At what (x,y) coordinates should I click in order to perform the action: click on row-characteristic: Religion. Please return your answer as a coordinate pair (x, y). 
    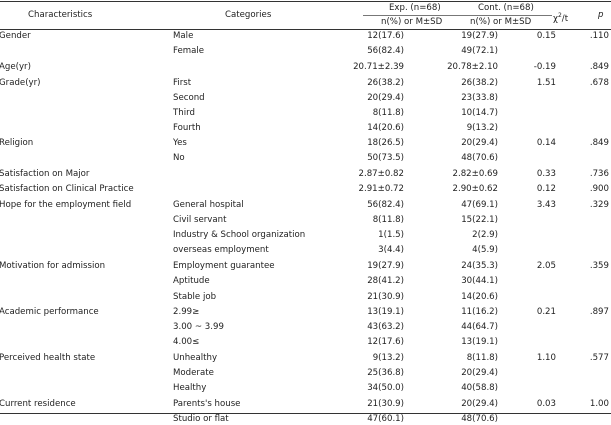
    Looking at the image, I should click on (17, 143).